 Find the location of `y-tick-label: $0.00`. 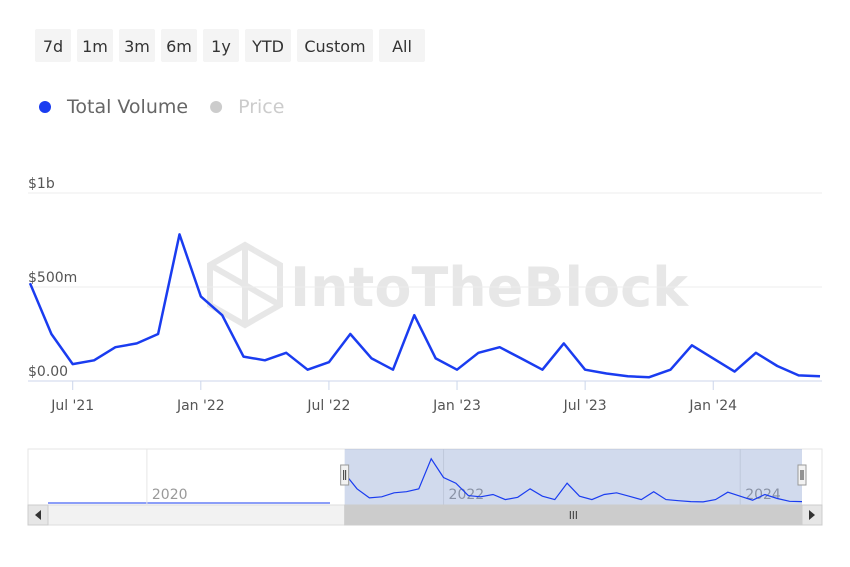

y-tick-label: $0.00 is located at coordinates (48, 372).